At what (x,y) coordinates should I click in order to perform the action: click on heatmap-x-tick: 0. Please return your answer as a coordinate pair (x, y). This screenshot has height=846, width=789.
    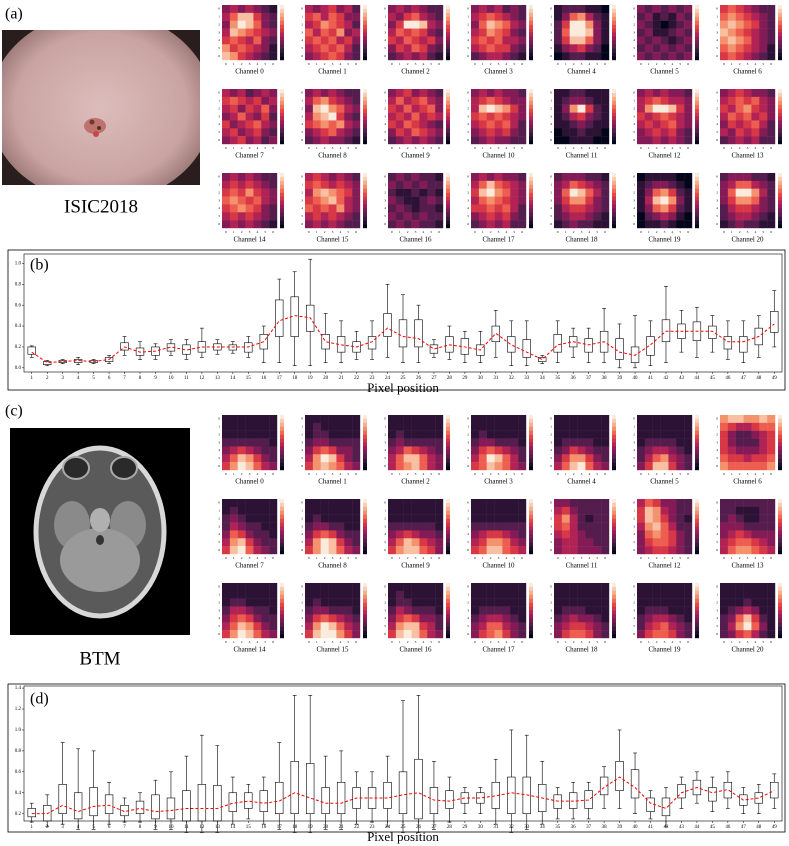
    Looking at the image, I should click on (475, 642).